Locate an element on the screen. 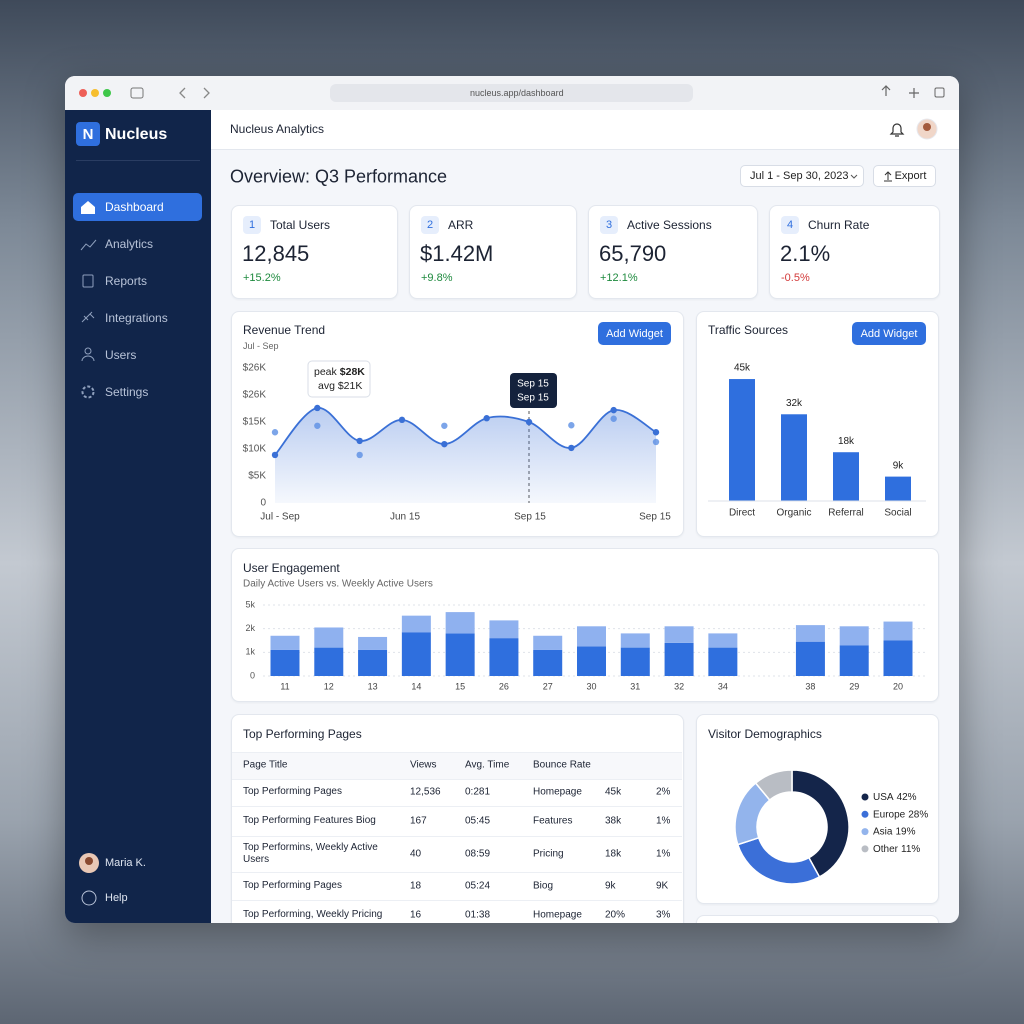  page-title: Overview: Q3 Performance is located at coordinates (339, 176).